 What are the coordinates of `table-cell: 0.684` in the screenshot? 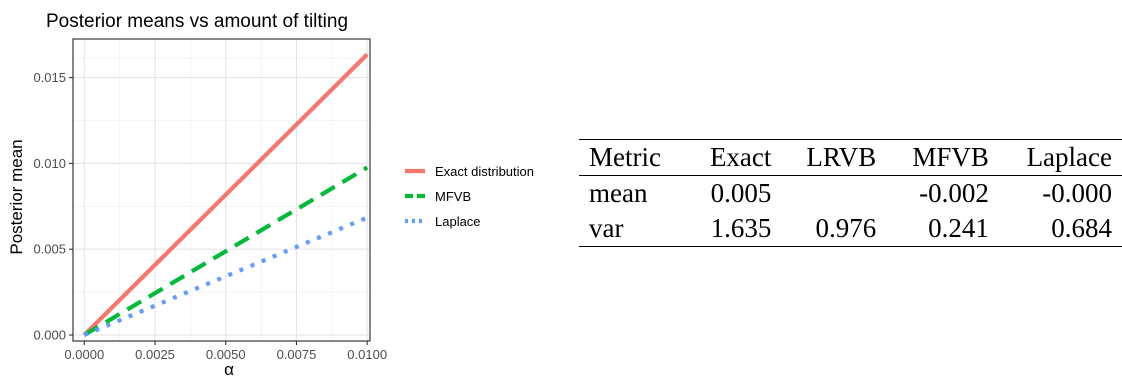 It's located at (1081, 228).